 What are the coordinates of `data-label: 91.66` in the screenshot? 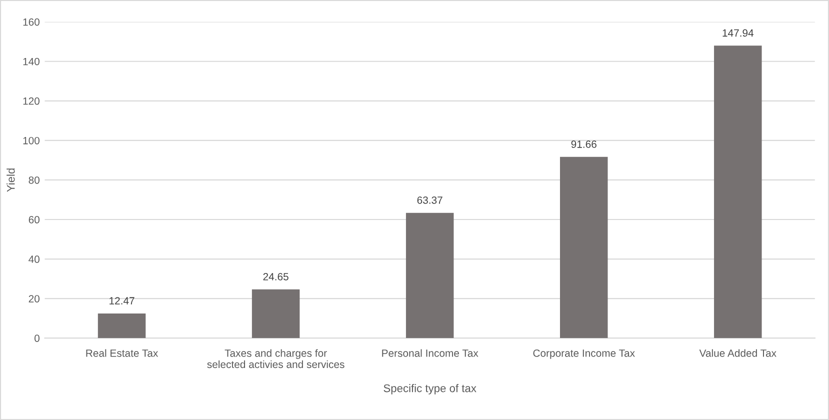 It's located at (583, 144).